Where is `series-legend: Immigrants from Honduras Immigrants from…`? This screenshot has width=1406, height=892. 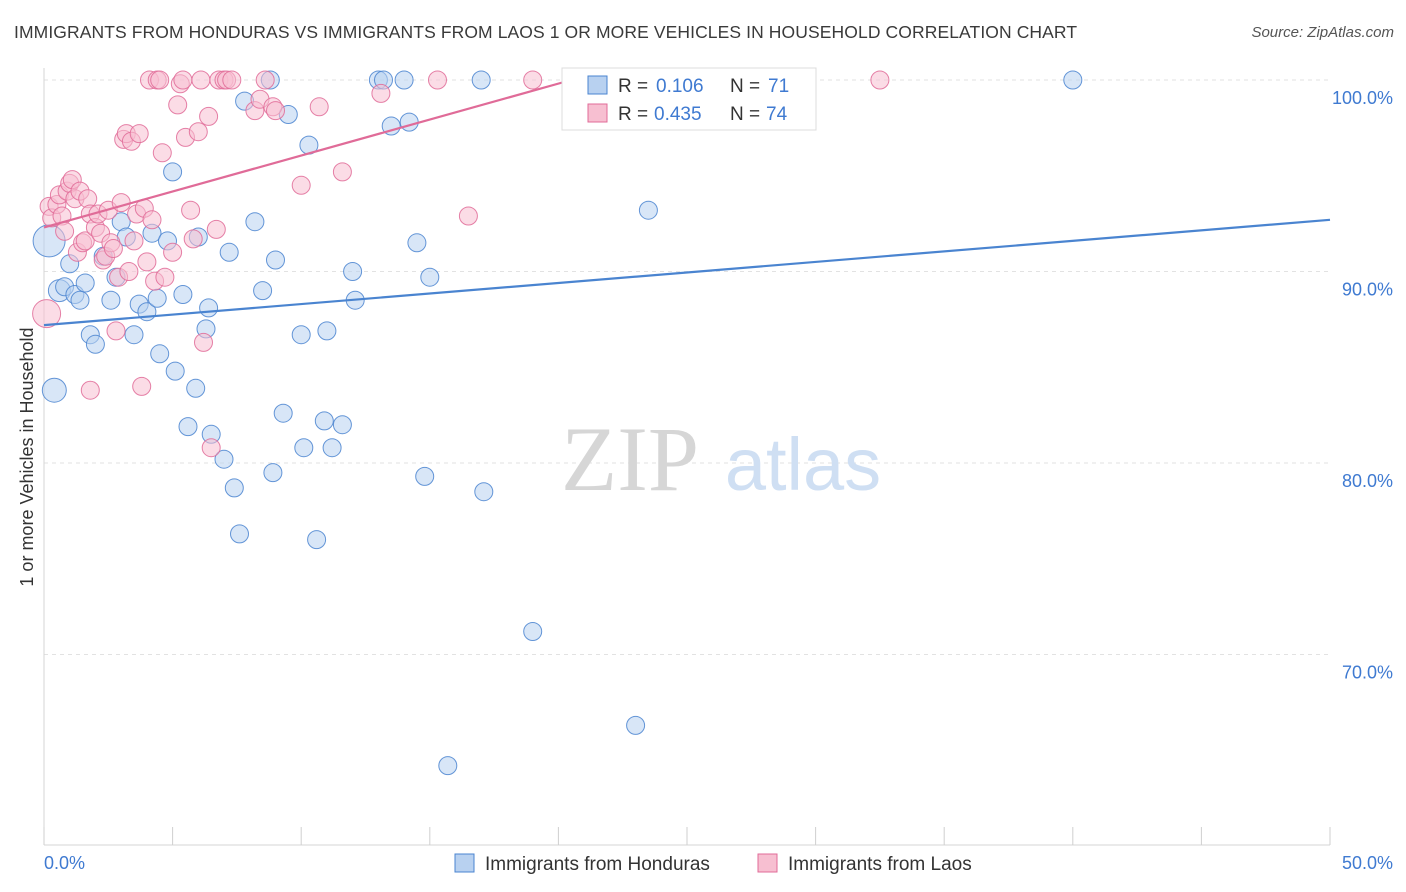 series-legend: Immigrants from Honduras Immigrants from… is located at coordinates (713, 864).